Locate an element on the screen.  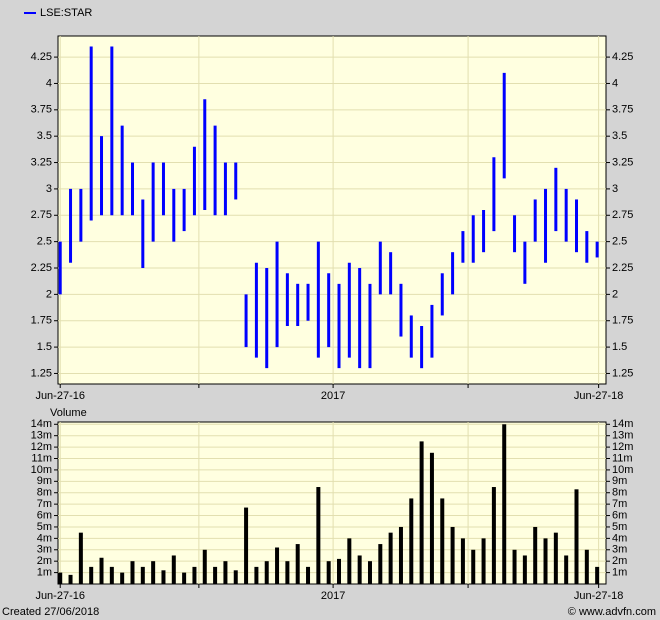
x-tick-label: 2017 is located at coordinates (333, 396).